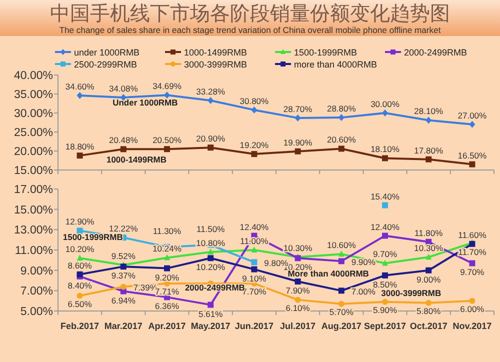  Describe the element at coordinates (341, 326) in the screenshot. I see `x-tick-label: Aug.2017` at that location.